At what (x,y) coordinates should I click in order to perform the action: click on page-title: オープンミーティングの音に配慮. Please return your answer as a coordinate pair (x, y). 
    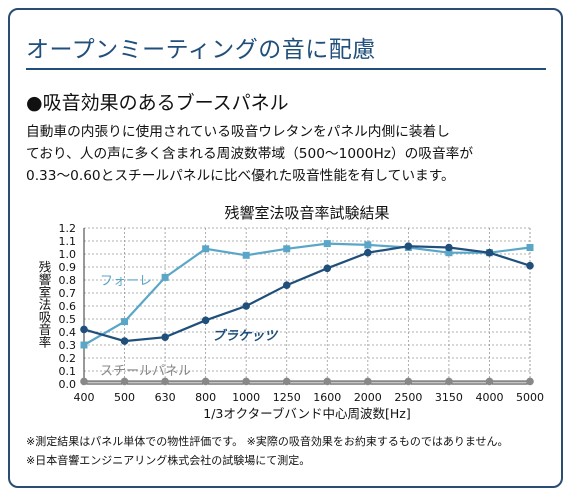
    Looking at the image, I should click on (201, 50).